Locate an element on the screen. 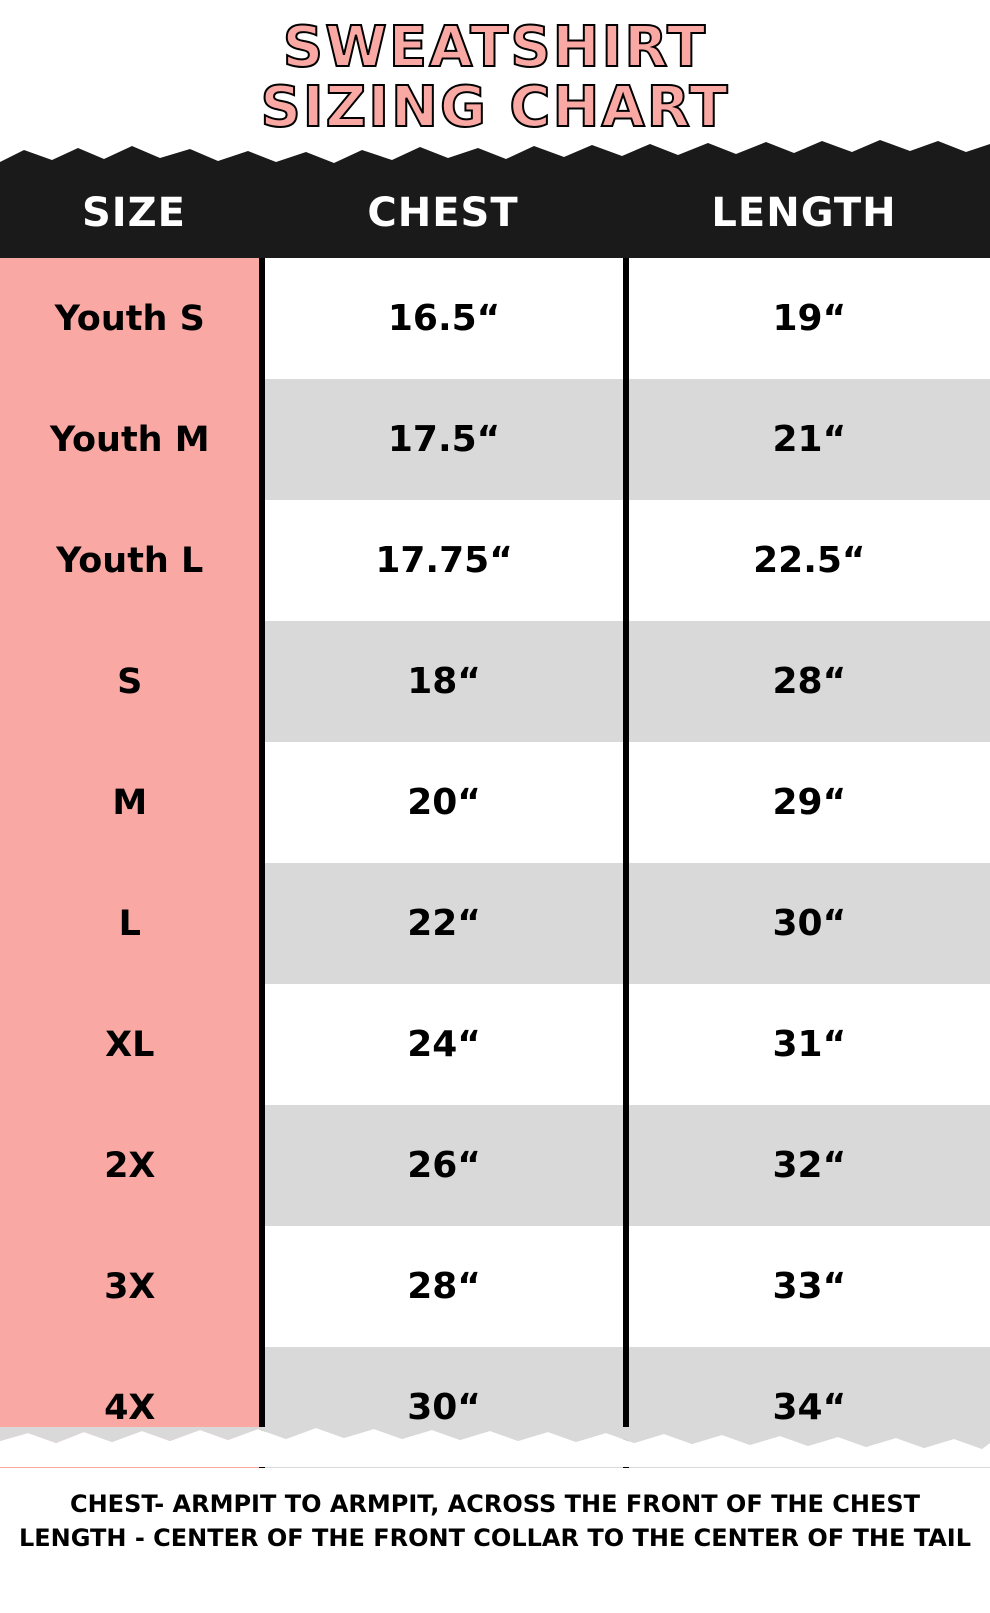 The height and width of the screenshot is (1613, 990). table-row: 4X 30“ 34“ is located at coordinates (495, 1407).